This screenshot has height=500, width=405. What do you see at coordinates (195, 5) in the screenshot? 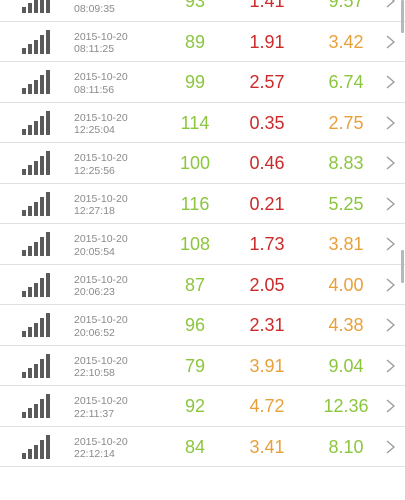
I see `ping-value: 93` at bounding box center [195, 5].